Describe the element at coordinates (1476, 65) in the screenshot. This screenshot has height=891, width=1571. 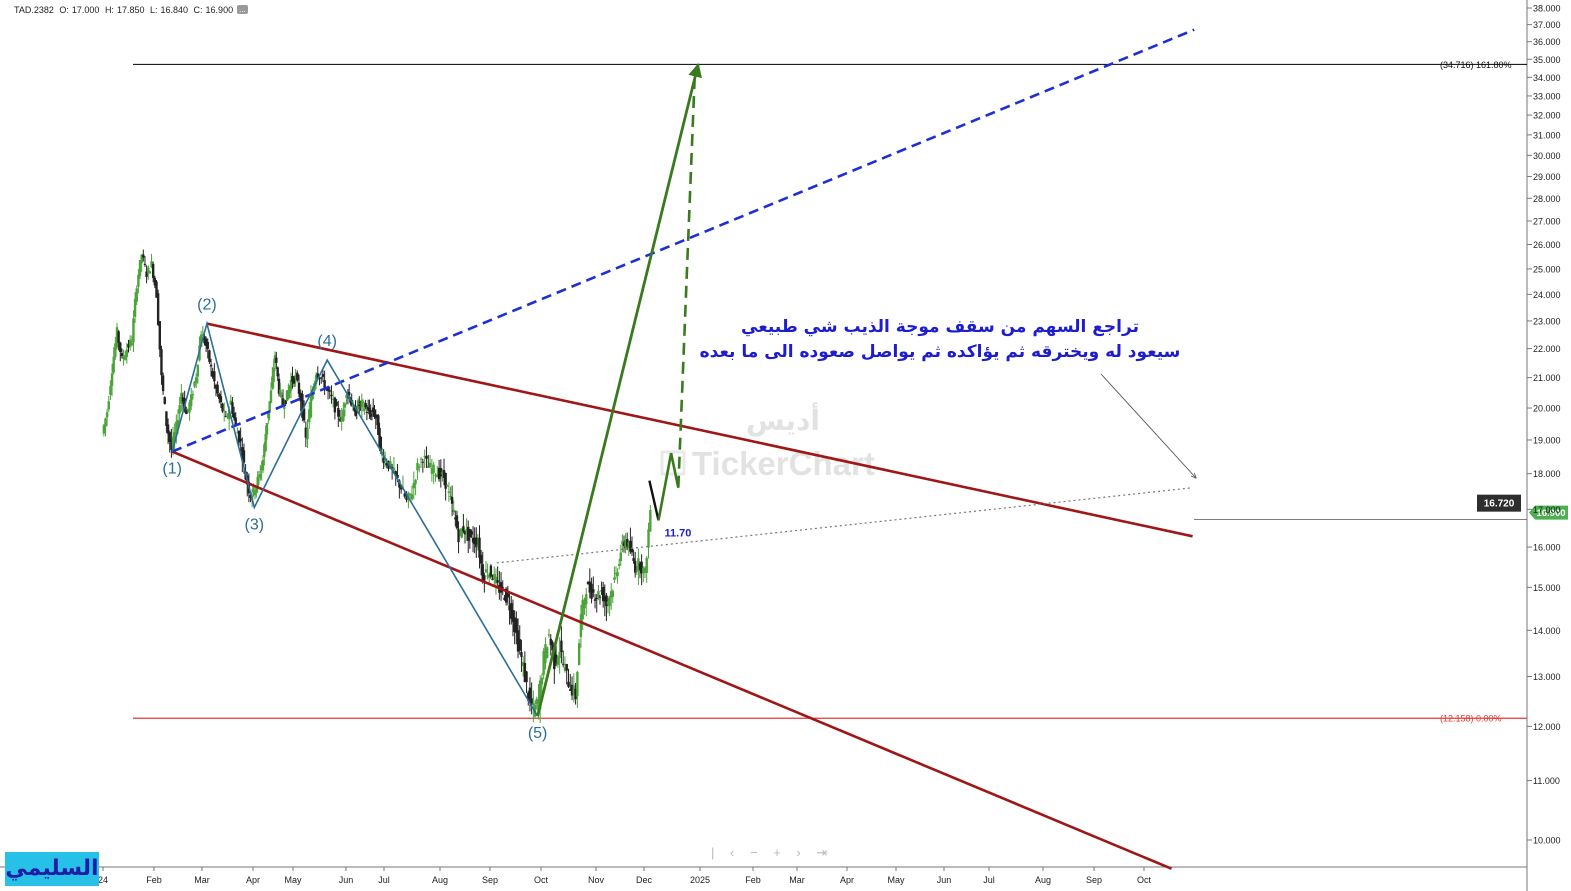
I see `fib-161-label: (34.716) 161.80%` at that location.